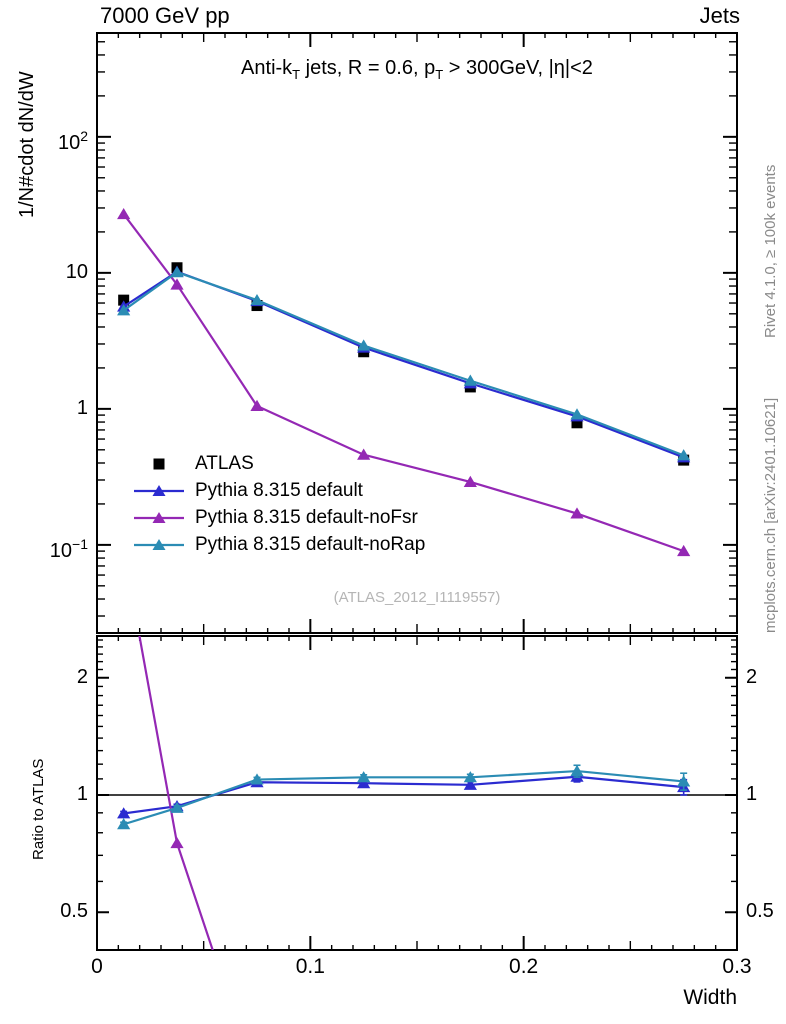  I want to click on x-tick-label: 0, so click(97, 966).